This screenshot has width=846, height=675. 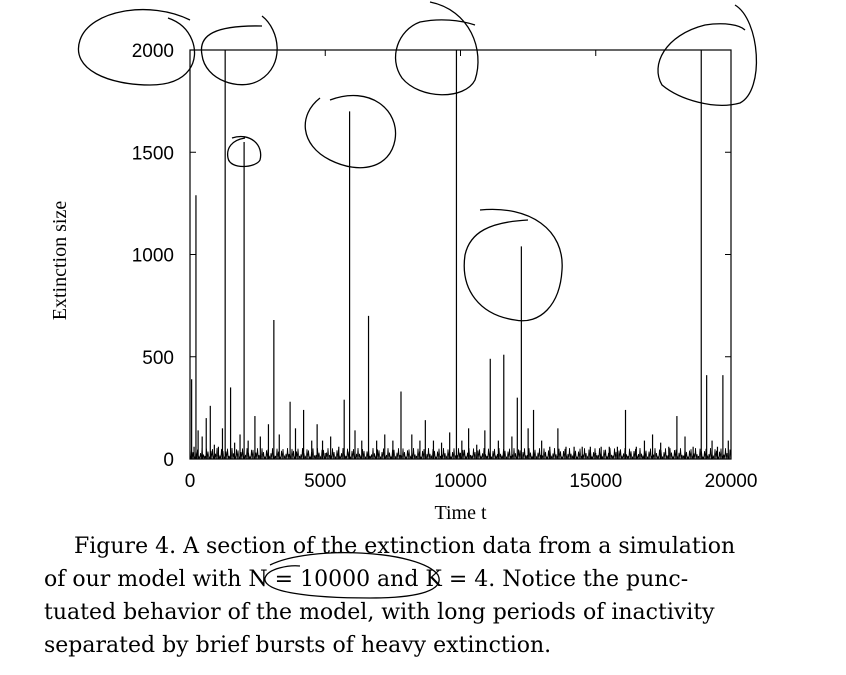 I want to click on x-tick-label: 0, so click(x=190, y=481).